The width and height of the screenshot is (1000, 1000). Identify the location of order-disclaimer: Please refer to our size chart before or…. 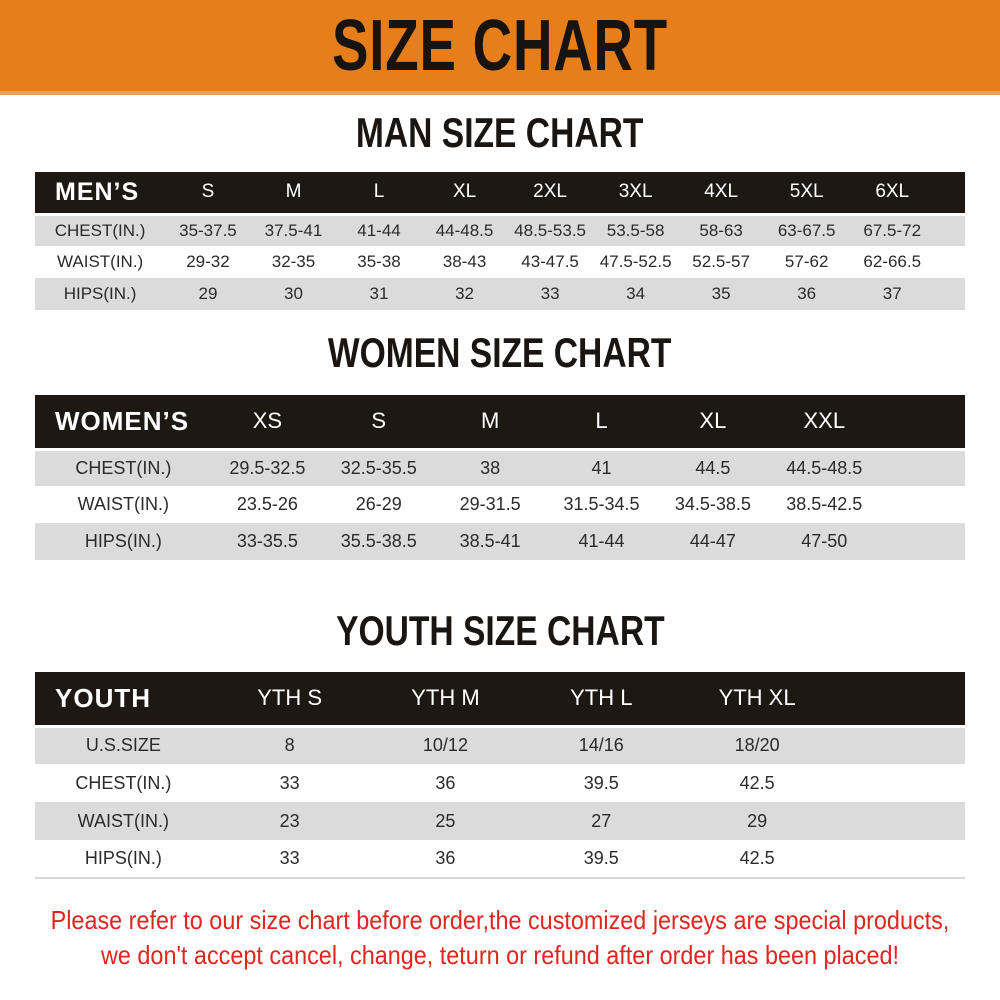
(500, 938).